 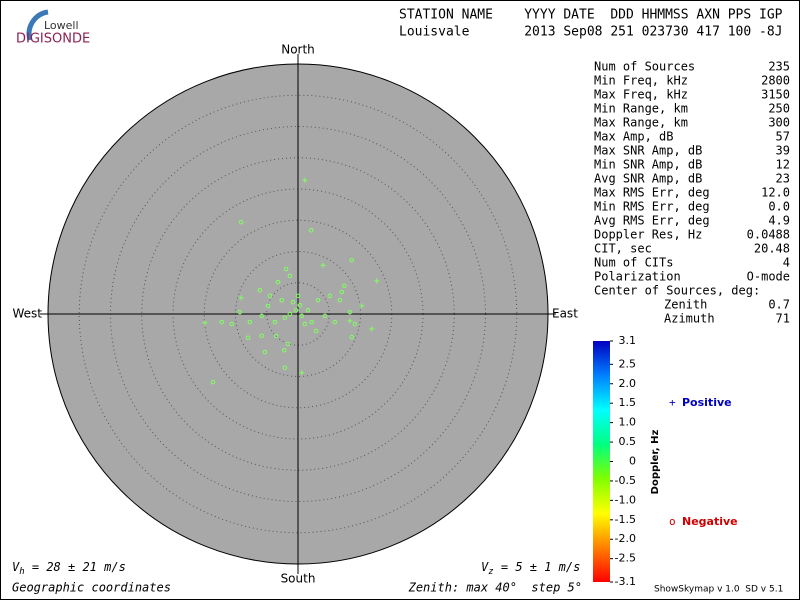 What do you see at coordinates (625, 538) in the screenshot?
I see `colorbar-tick-label: -2.0` at bounding box center [625, 538].